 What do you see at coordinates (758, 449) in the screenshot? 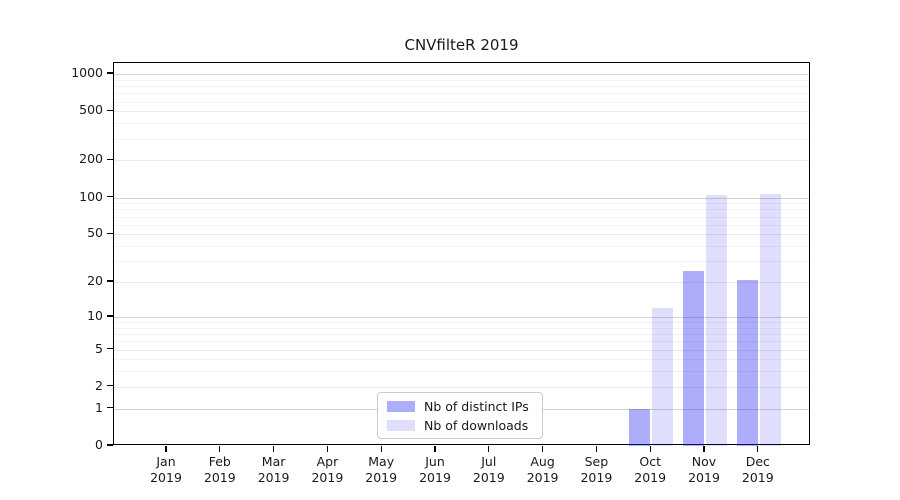
I see `xtick-mark-dec` at bounding box center [758, 449].